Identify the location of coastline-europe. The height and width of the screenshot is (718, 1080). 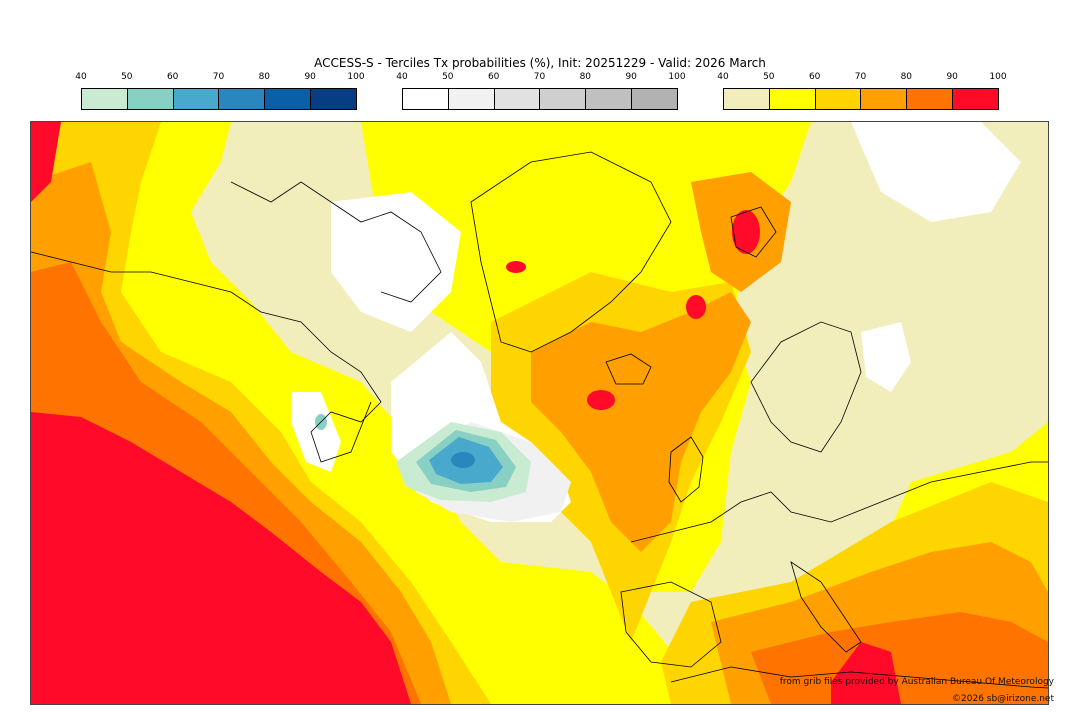
(839, 502).